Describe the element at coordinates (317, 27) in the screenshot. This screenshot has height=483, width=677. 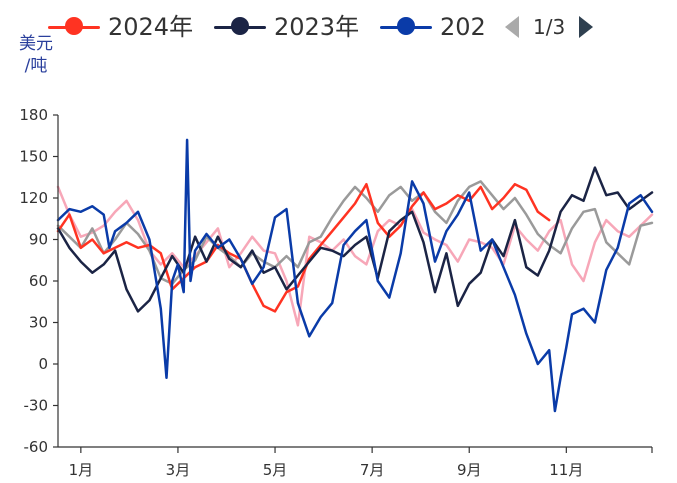
I see `legend-label-2023: 2023年` at that location.